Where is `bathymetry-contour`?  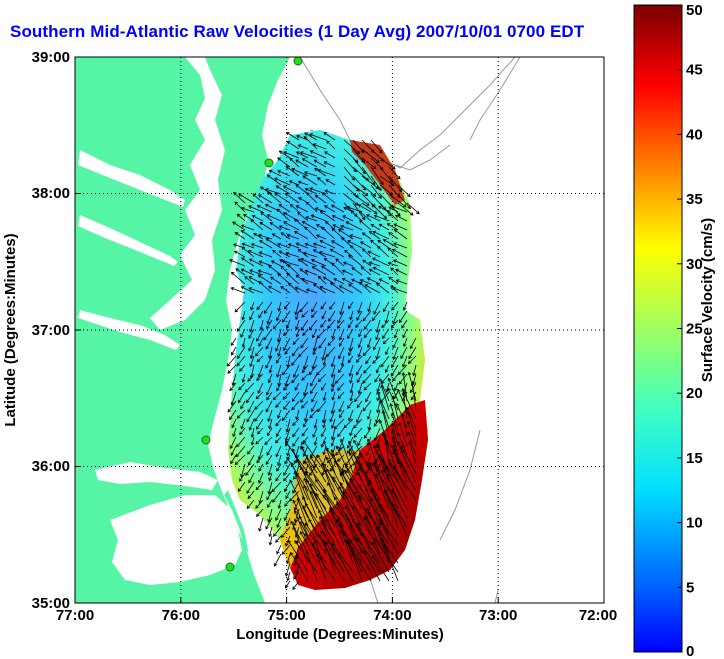
bathymetry-contour is located at coordinates (495, 99).